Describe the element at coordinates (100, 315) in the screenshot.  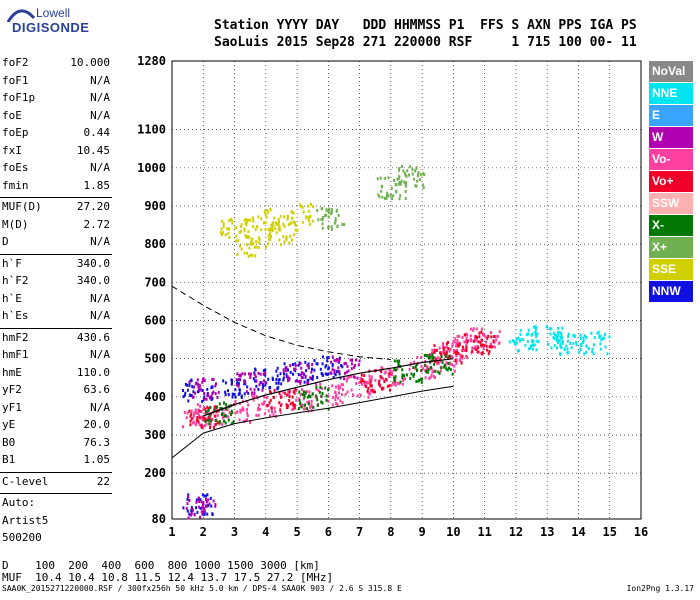
I see `param-value: N/A` at that location.